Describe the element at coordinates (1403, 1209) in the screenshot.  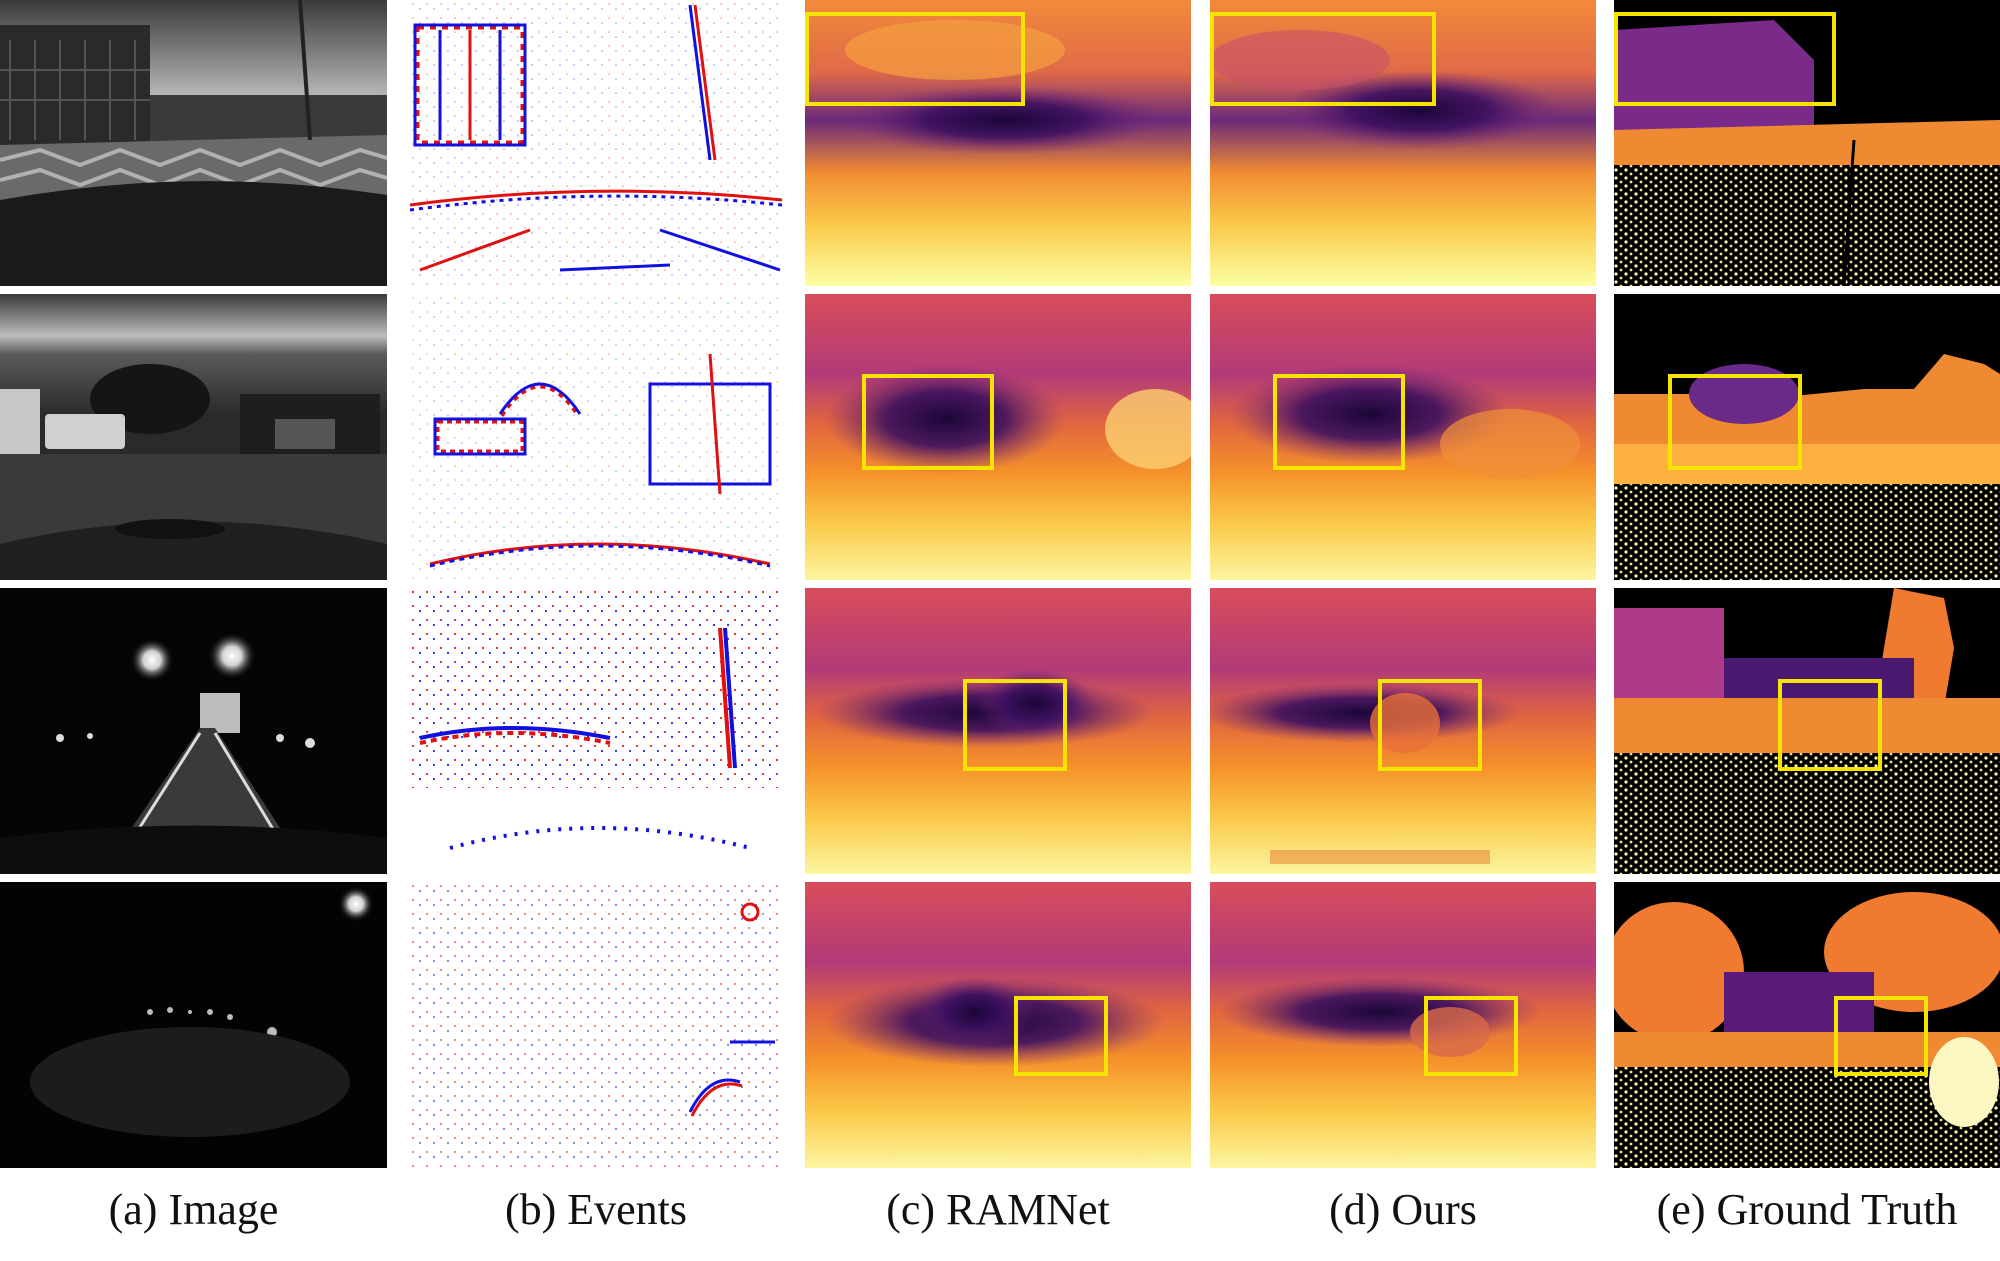
I see `caption-ours: (d) Ours` at that location.